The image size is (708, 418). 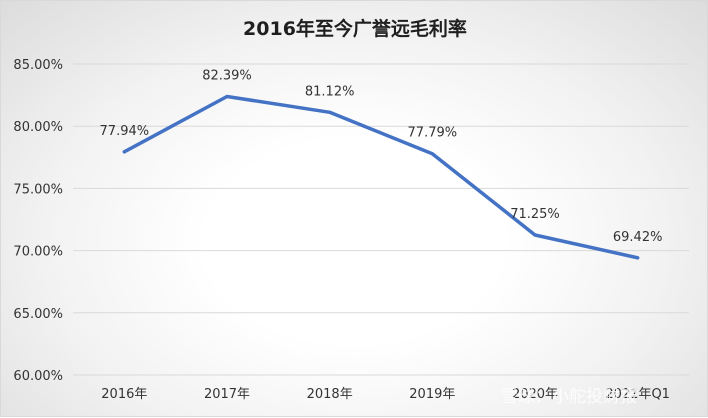 What do you see at coordinates (432, 394) in the screenshot?
I see `x-tick-label: 2019年` at bounding box center [432, 394].